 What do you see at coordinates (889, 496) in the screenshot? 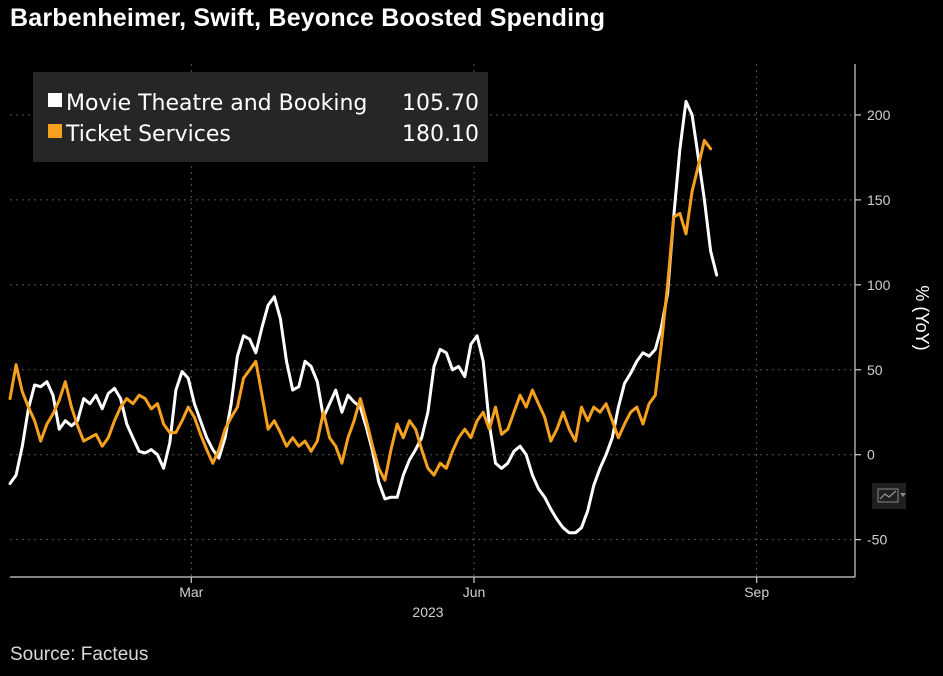
I see `line-chart-icon` at bounding box center [889, 496].